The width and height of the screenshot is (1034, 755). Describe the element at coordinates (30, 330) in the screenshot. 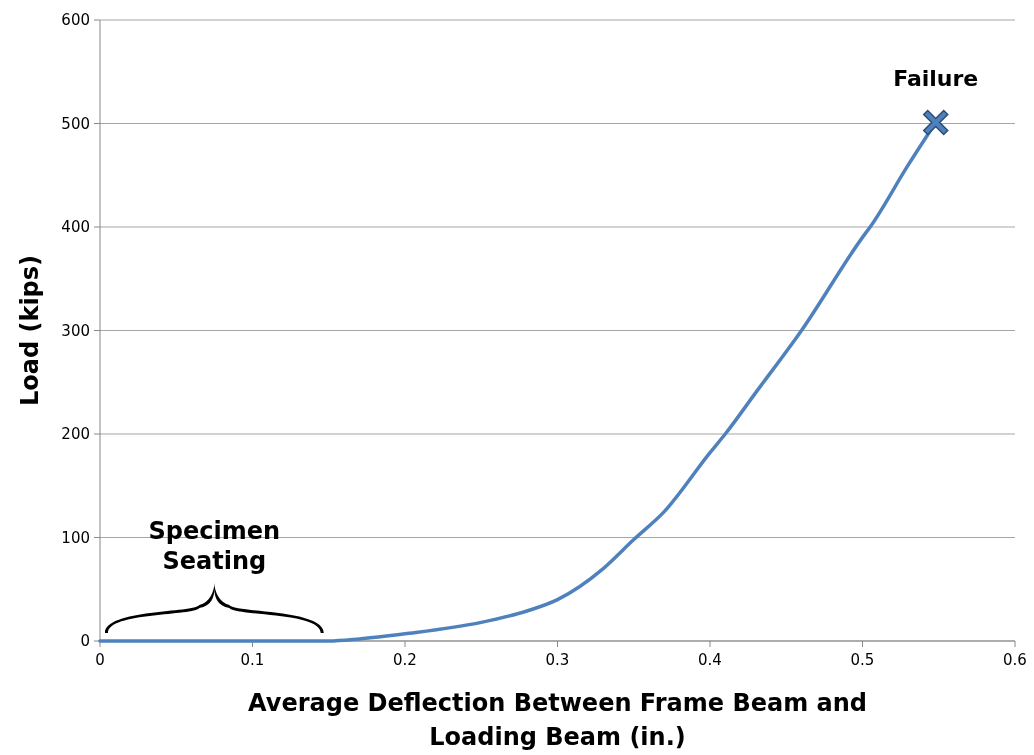

I see `y-axis-title: Load (kips)` at that location.